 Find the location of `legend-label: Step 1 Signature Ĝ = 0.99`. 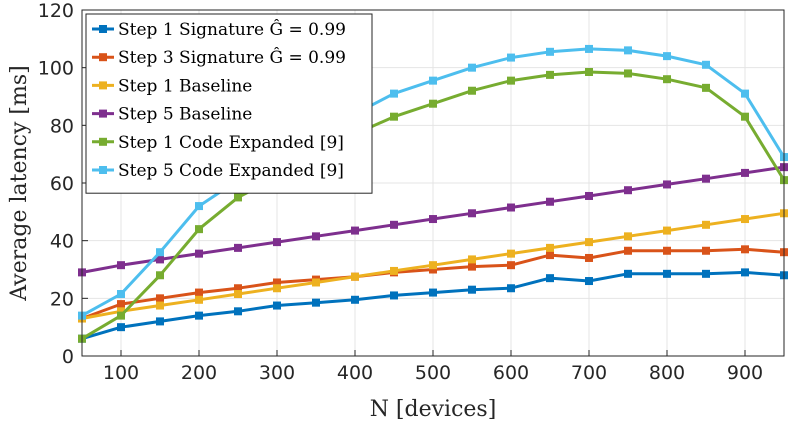

legend-label: Step 1 Signature Ĝ = 0.99 is located at coordinates (232, 29).